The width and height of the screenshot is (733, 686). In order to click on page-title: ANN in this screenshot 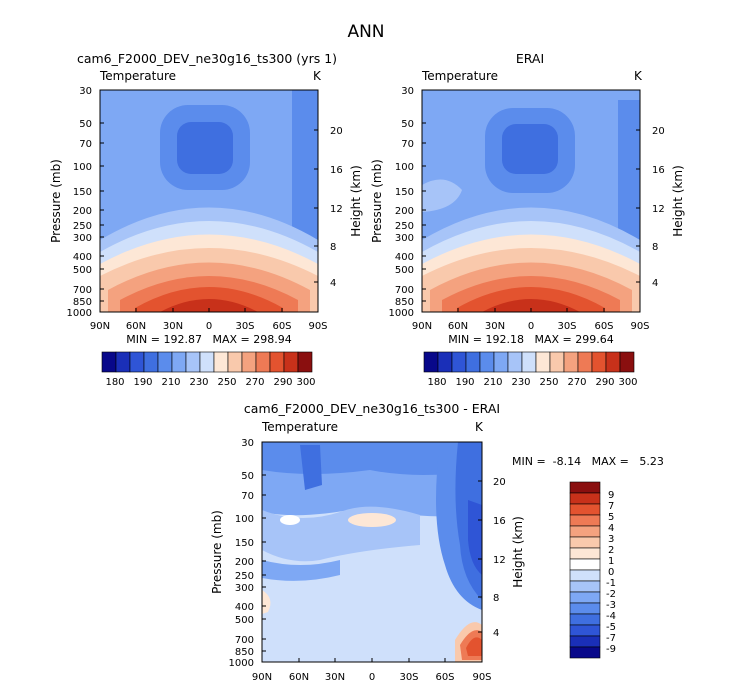, I will do `click(365, 32)`.